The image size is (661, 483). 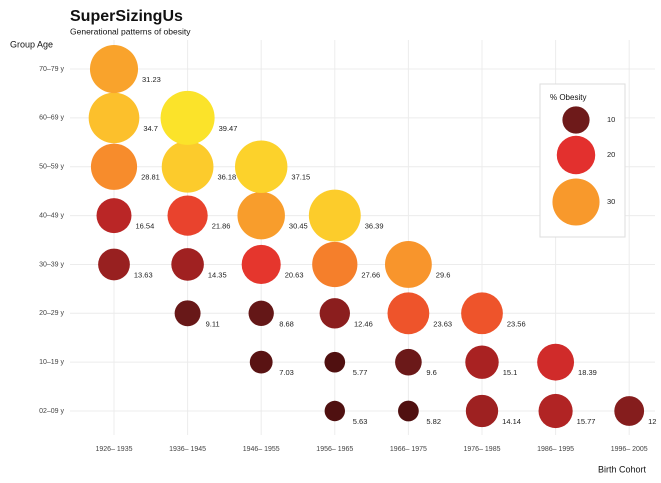 I want to click on data-label: 36.39, so click(x=374, y=226).